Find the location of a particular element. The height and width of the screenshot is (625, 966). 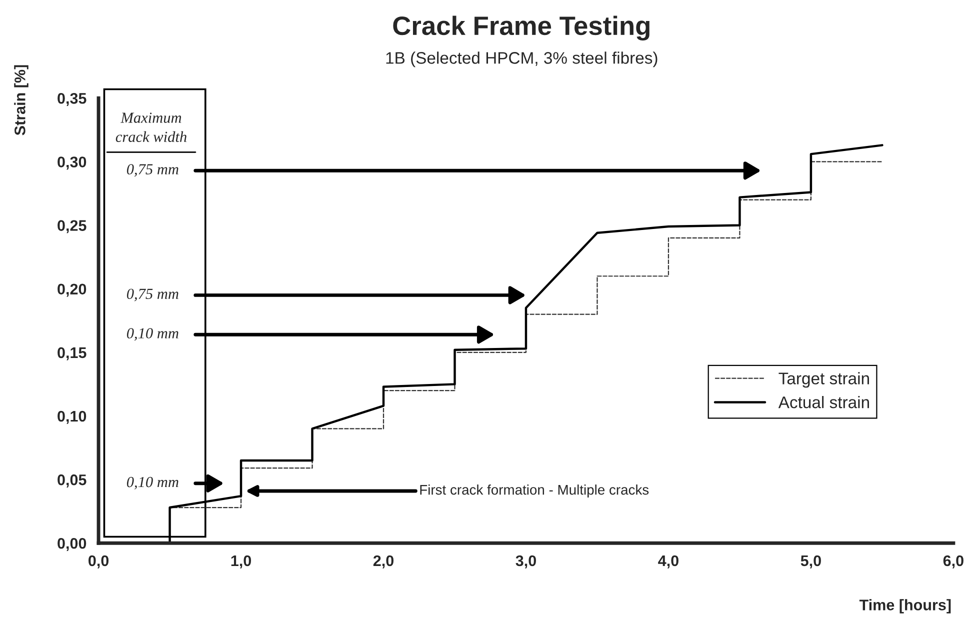

chart-subtitle: 1B (Selected HPCM, 3% steel fibres) is located at coordinates (522, 60).